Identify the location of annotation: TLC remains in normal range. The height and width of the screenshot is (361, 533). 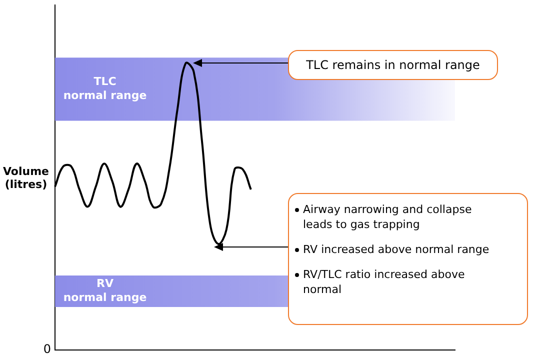
(393, 65).